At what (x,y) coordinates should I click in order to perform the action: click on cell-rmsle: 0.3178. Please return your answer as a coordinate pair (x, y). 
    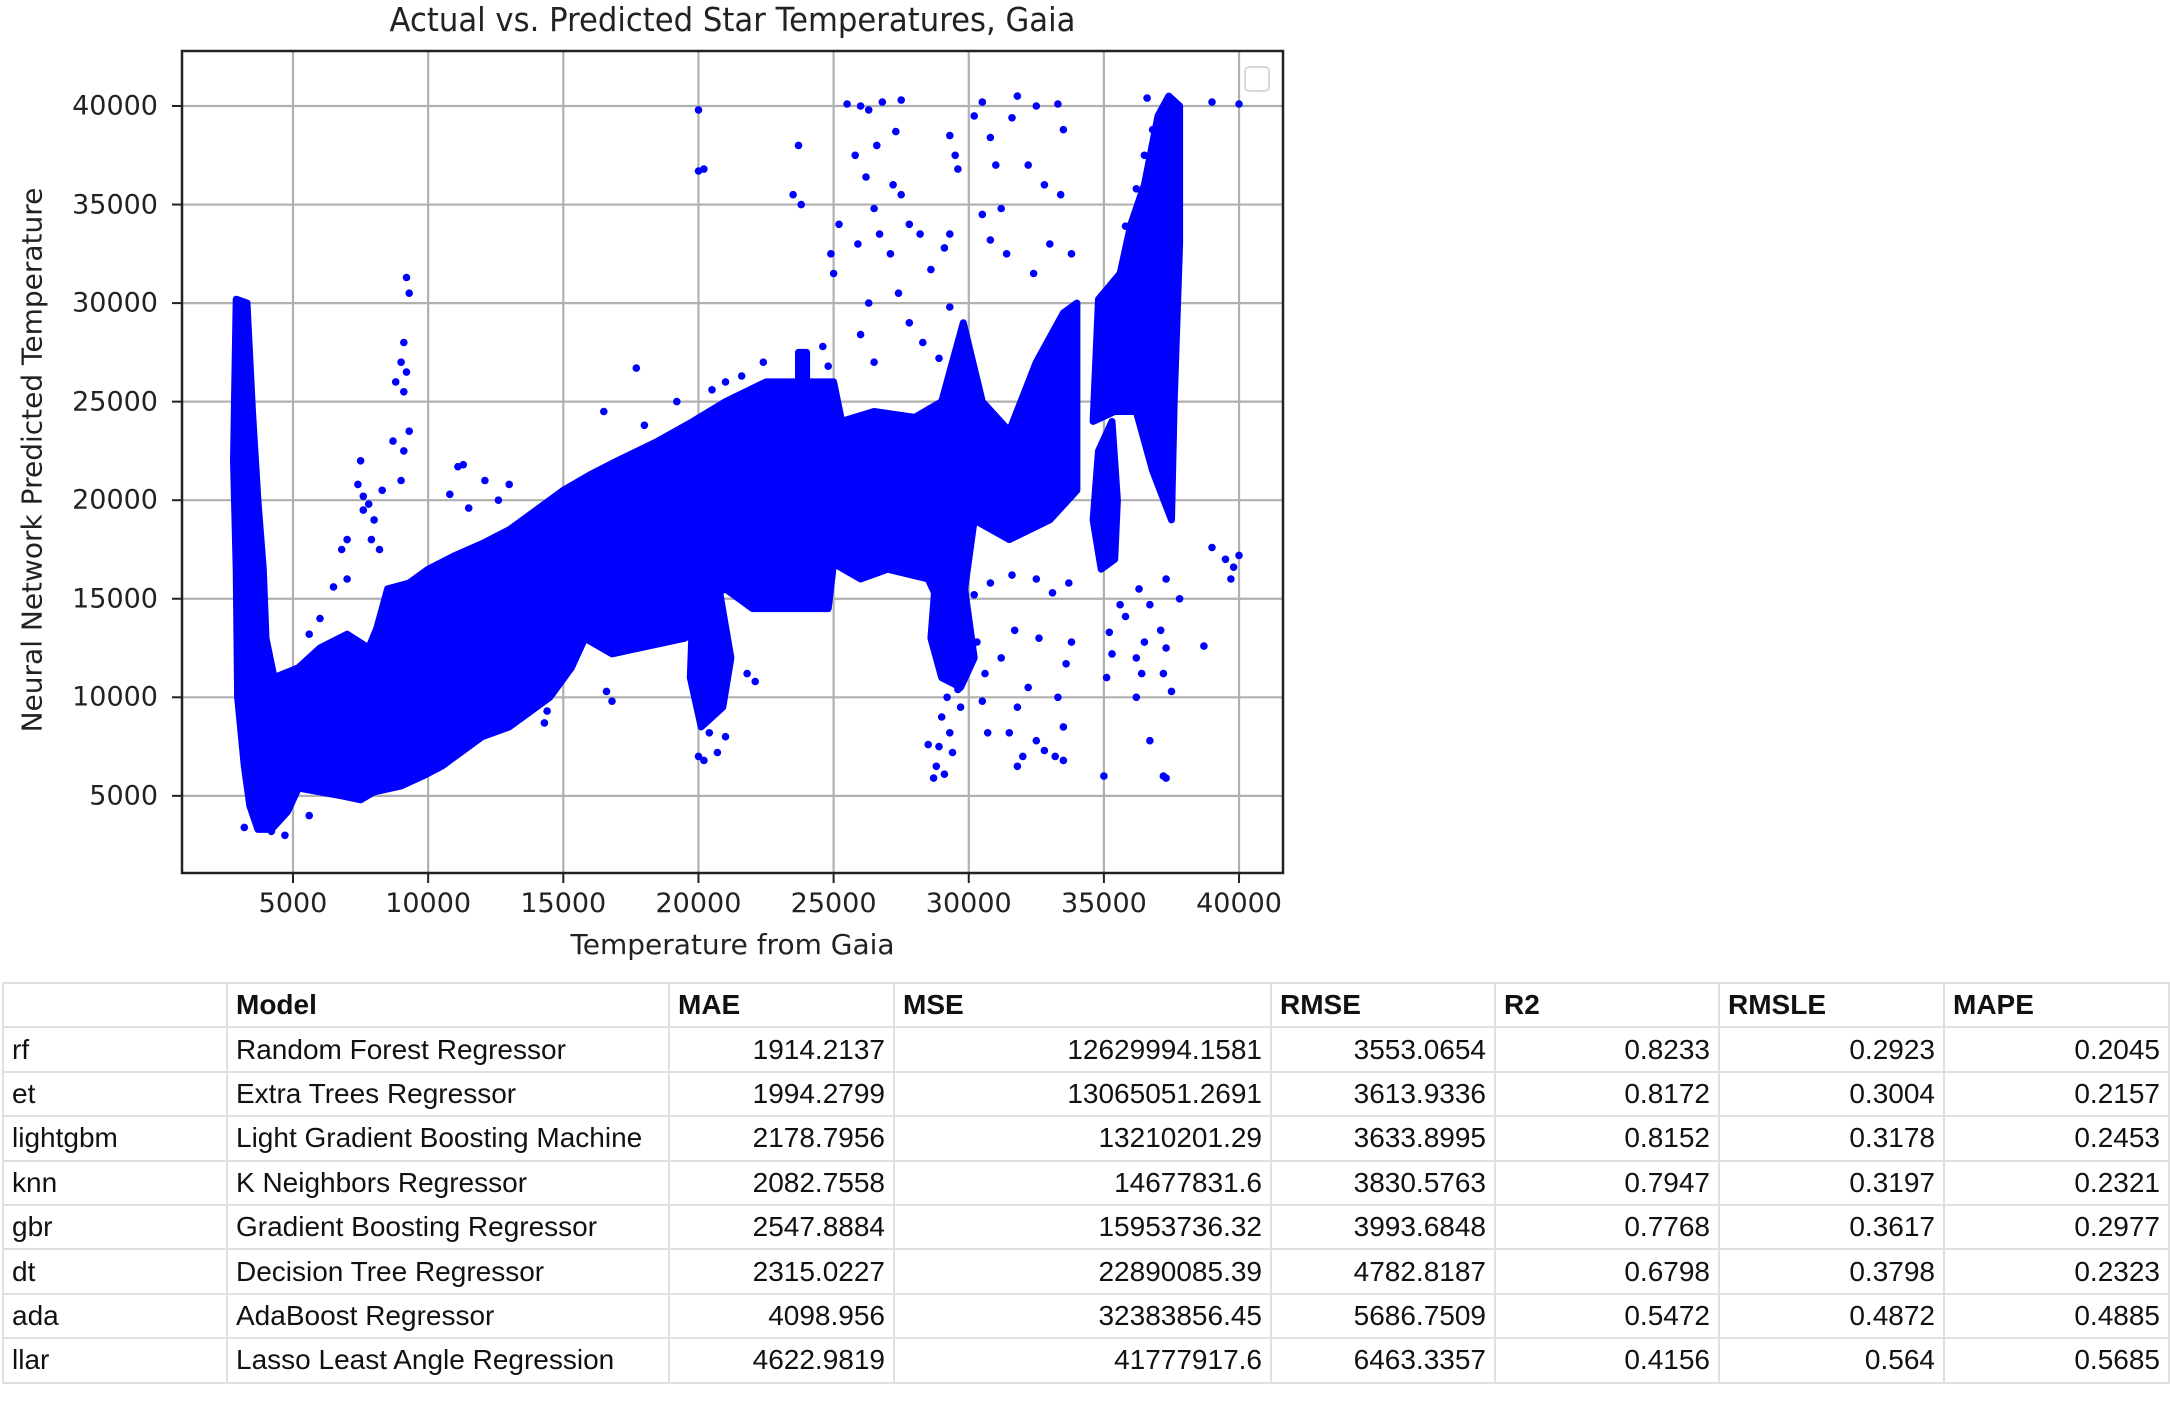
    Looking at the image, I should click on (1831, 1138).